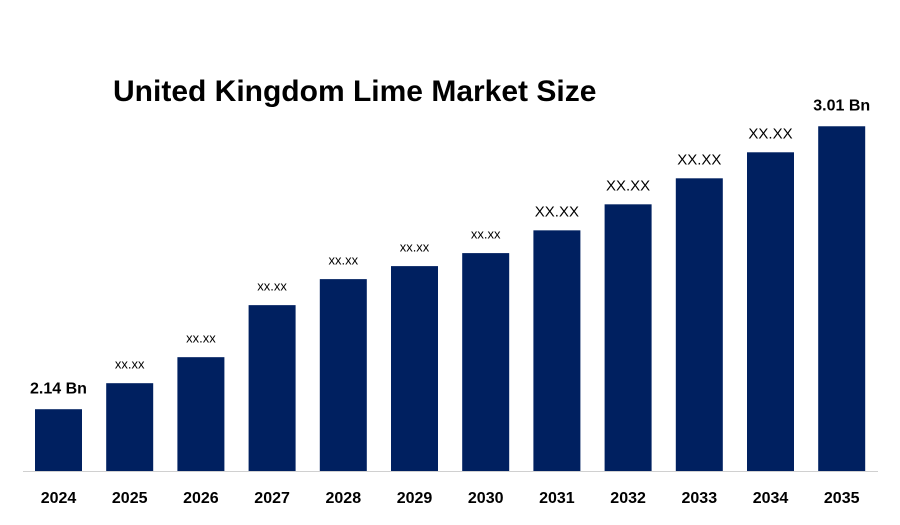  Describe the element at coordinates (700, 498) in the screenshot. I see `x-tick-label: 2033` at that location.